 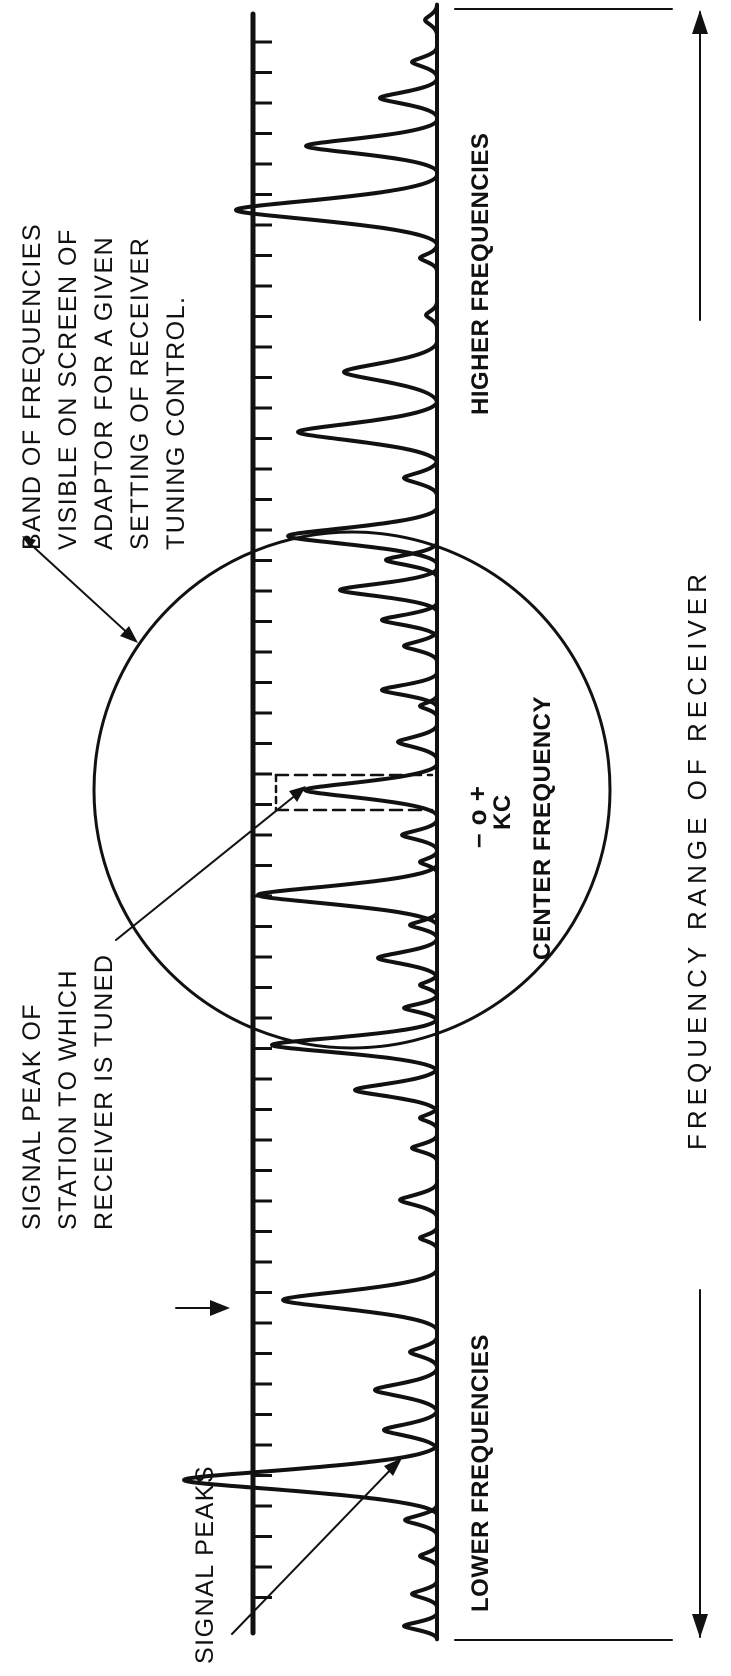 What do you see at coordinates (477, 817) in the screenshot?
I see `offset-marks-label: – o +` at bounding box center [477, 817].